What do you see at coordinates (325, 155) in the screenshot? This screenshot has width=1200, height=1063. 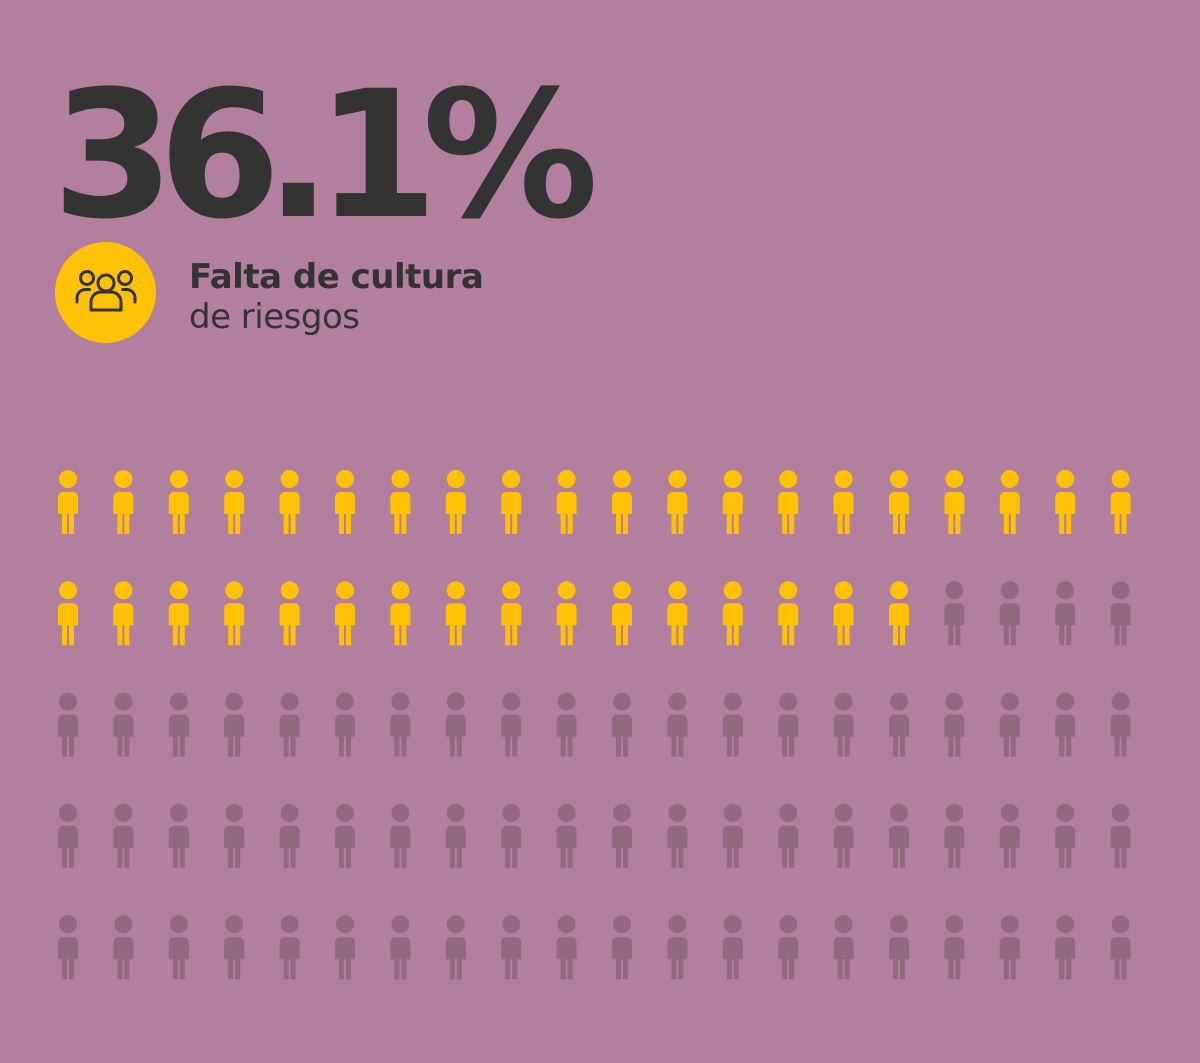 I see `headline-value: 36.1%` at bounding box center [325, 155].